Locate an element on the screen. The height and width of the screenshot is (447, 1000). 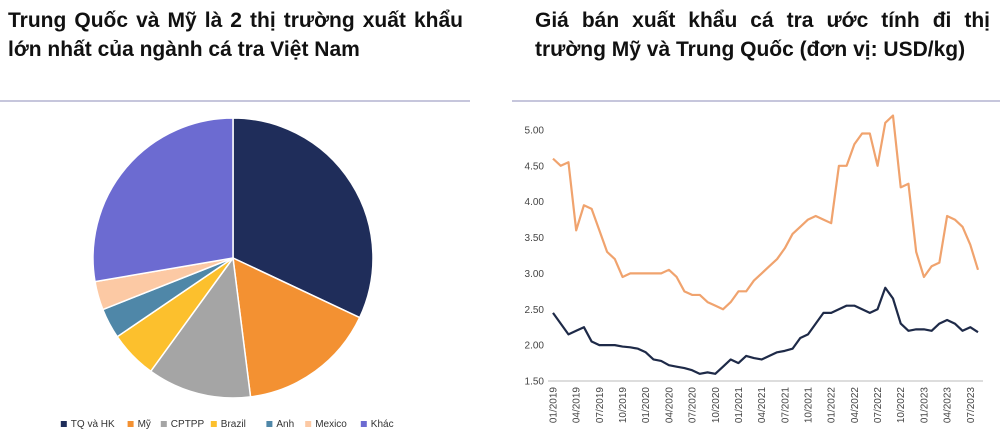
legend-label: Mexico is located at coordinates (331, 424).